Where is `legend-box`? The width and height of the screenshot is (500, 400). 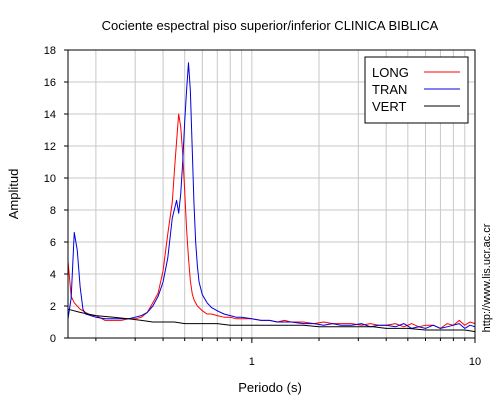
legend-box is located at coordinates (416, 90).